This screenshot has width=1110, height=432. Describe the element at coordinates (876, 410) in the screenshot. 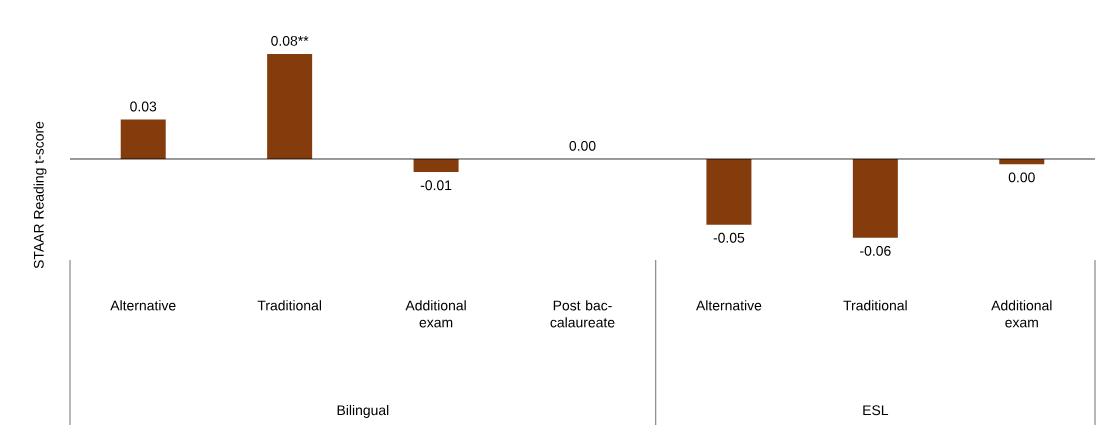

I see `text: ESL` at that location.